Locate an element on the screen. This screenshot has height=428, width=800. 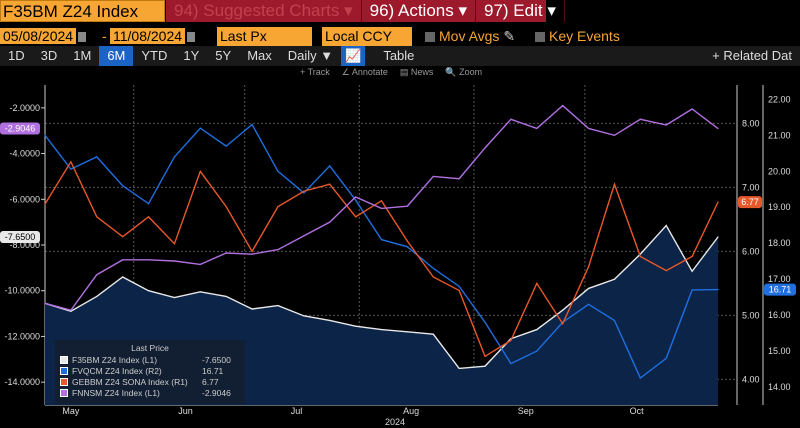
left-tick-label: -10.0000 is located at coordinates (22, 291).